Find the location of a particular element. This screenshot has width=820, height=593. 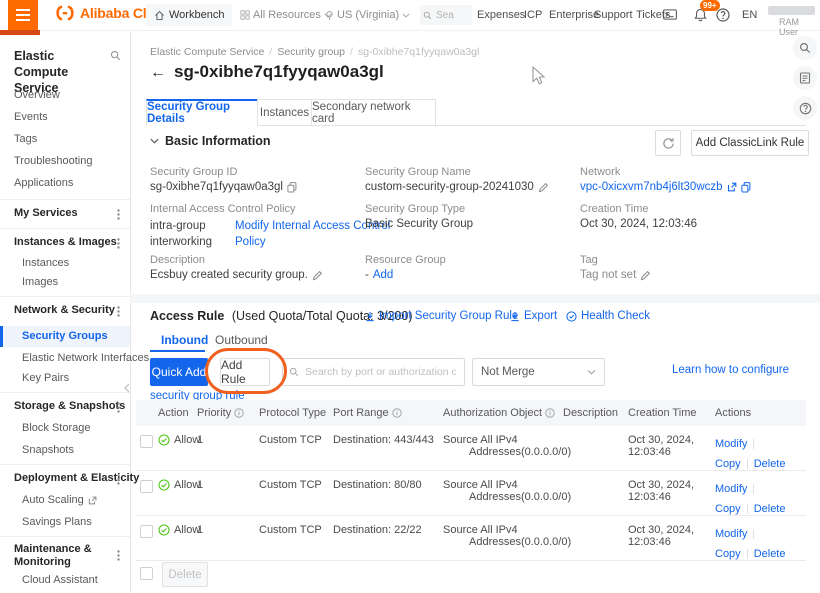

external-link-icon is located at coordinates (732, 187).